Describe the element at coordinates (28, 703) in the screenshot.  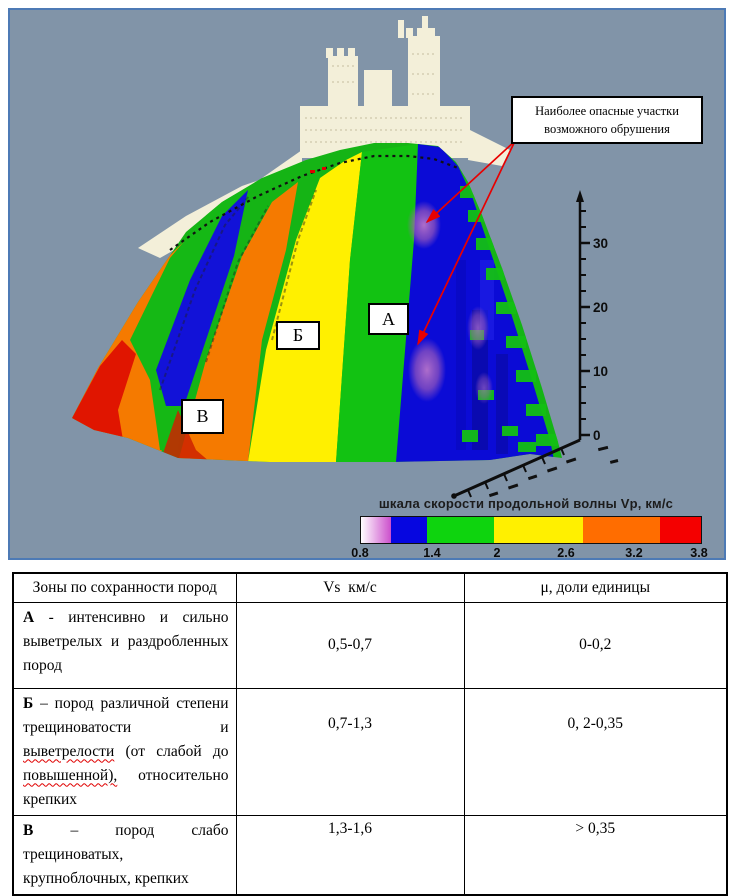
I see `zone-b-letter: Б` at that location.